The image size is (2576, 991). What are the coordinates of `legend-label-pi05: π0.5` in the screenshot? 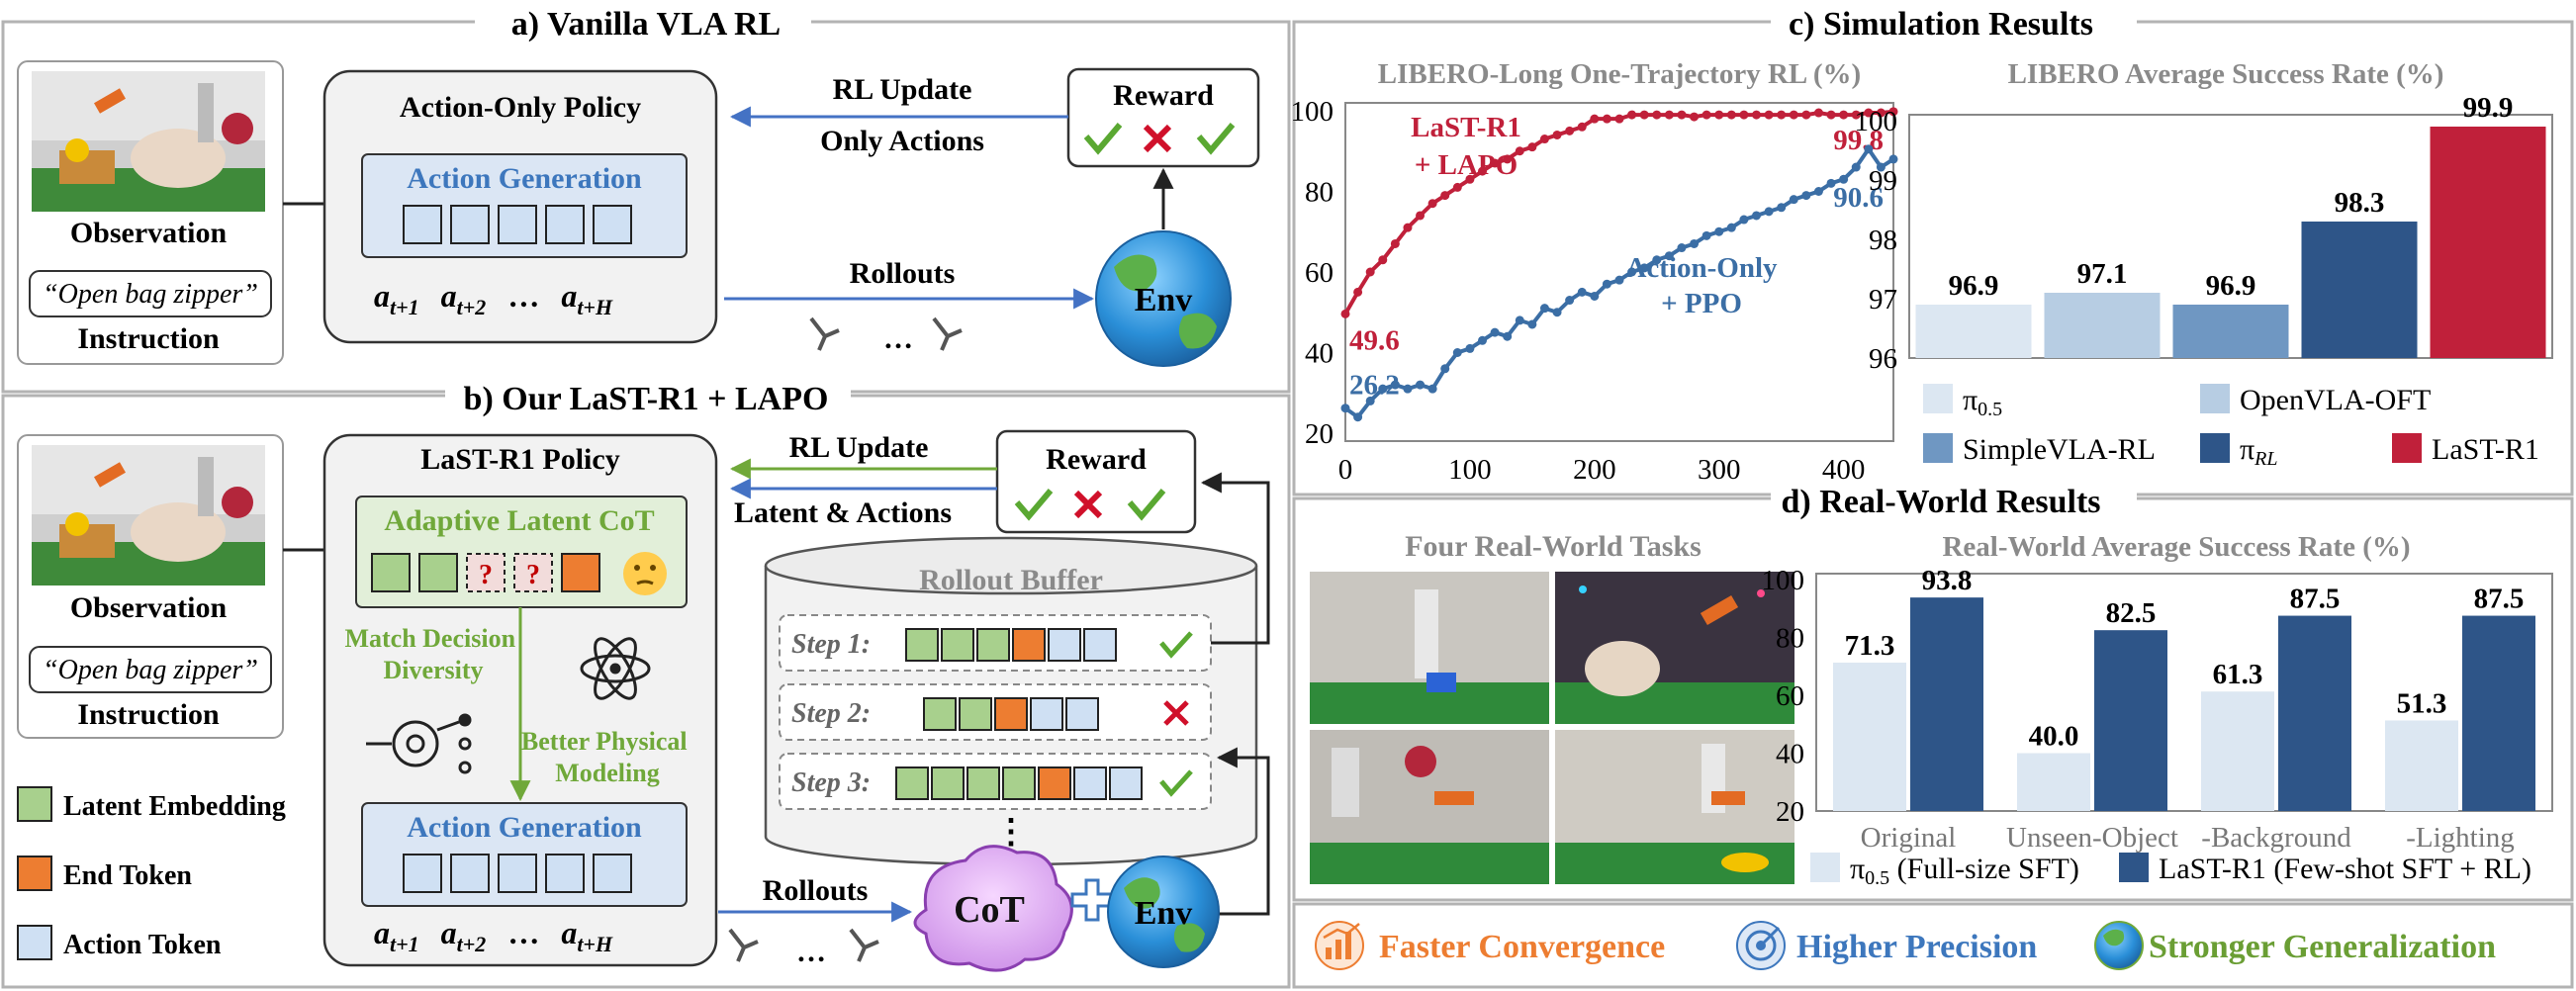 It's located at (1982, 402).